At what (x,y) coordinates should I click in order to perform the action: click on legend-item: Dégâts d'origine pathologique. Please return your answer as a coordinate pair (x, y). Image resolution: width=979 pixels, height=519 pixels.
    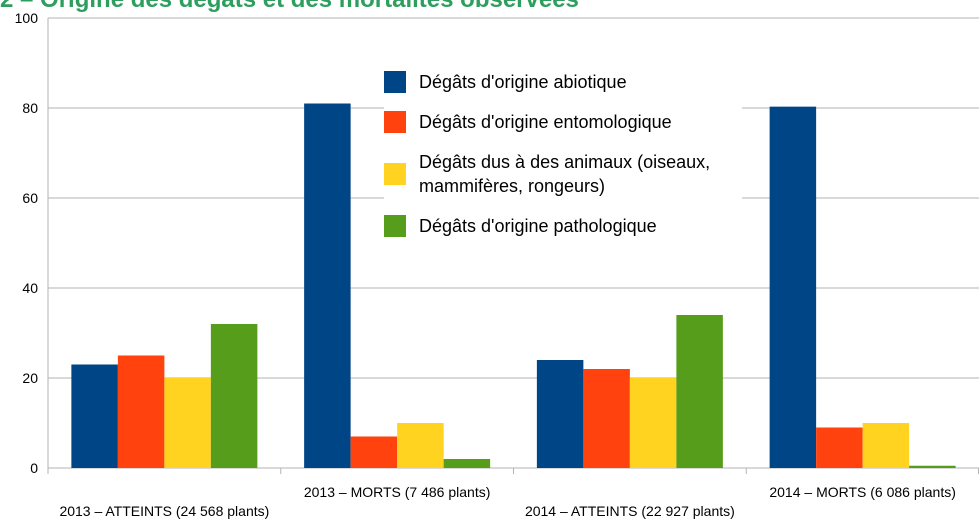
    Looking at the image, I should click on (563, 226).